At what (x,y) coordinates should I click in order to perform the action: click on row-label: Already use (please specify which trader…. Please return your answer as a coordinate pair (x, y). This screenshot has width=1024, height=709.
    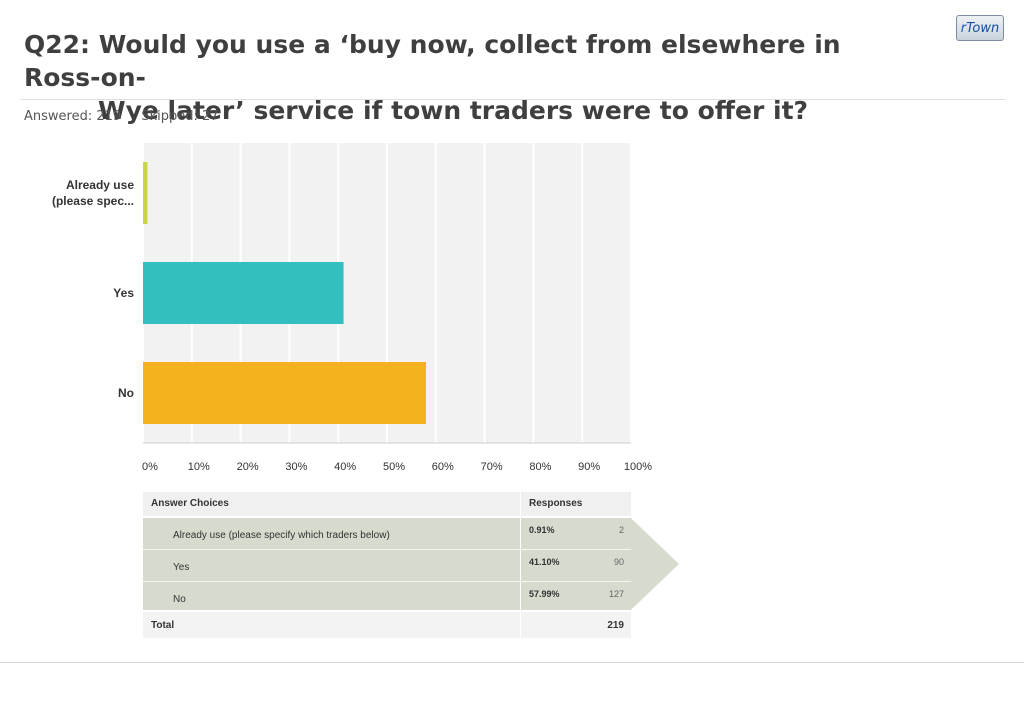
    Looking at the image, I should click on (281, 535).